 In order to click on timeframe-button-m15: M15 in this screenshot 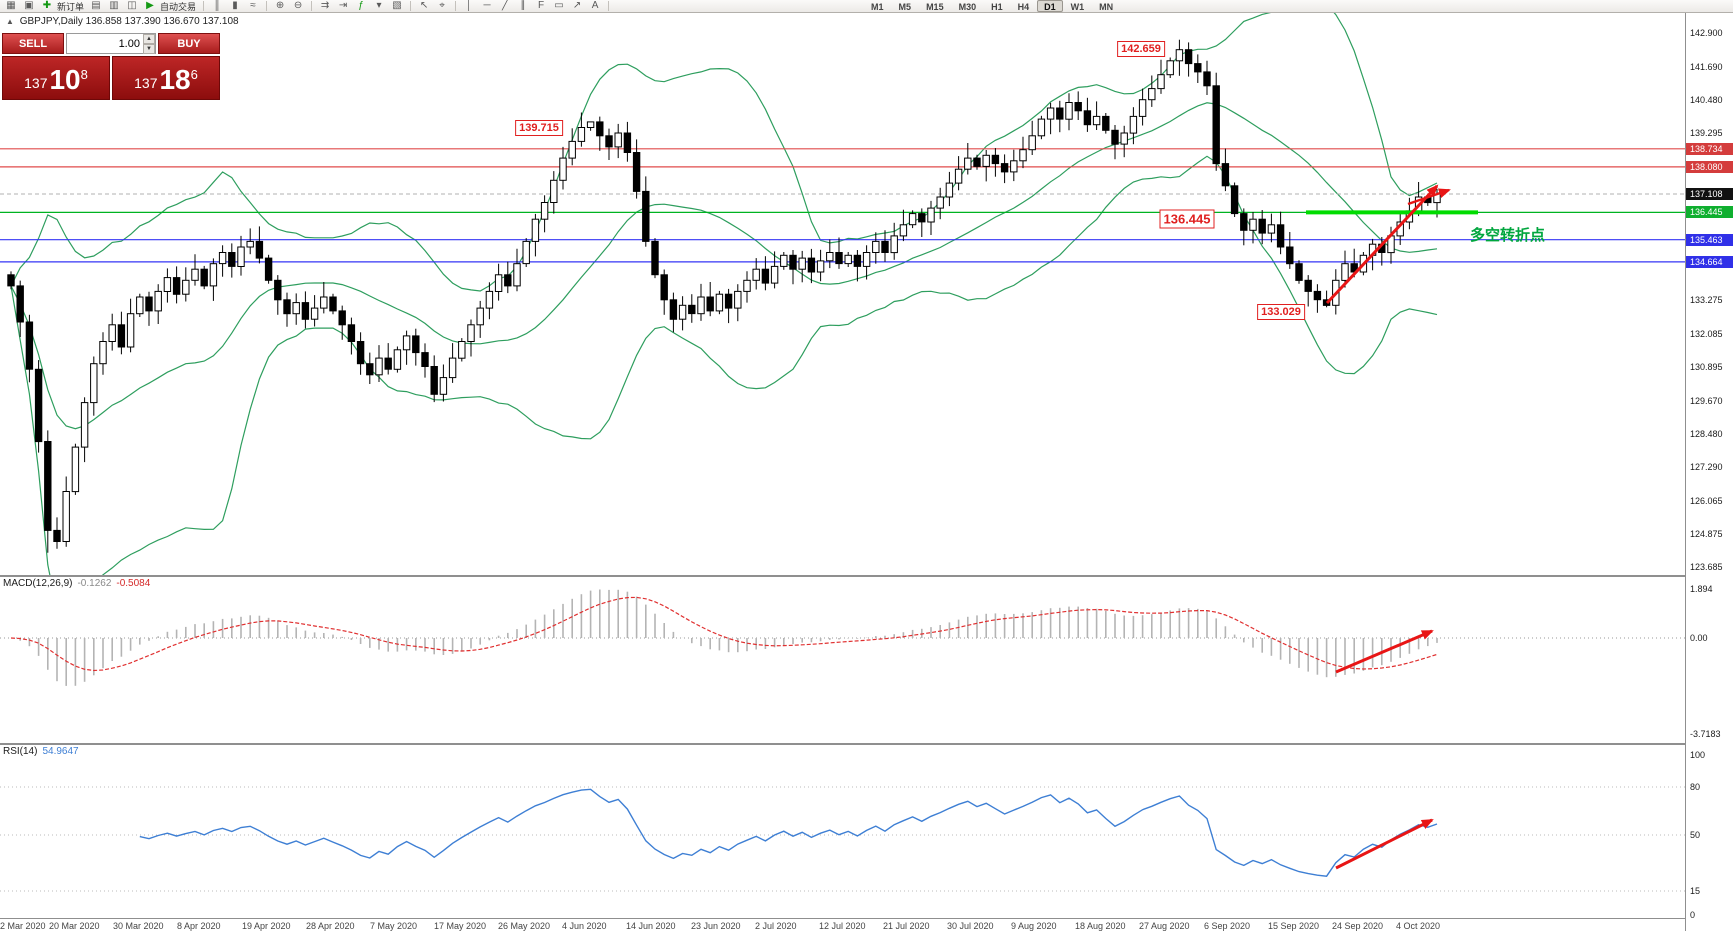, I will do `click(935, 7)`.